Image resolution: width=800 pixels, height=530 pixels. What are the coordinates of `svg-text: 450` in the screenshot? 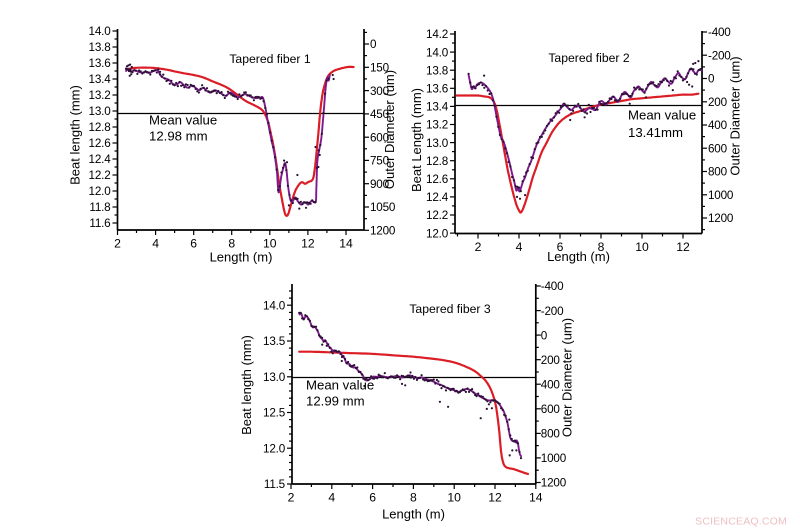 It's located at (380, 114).